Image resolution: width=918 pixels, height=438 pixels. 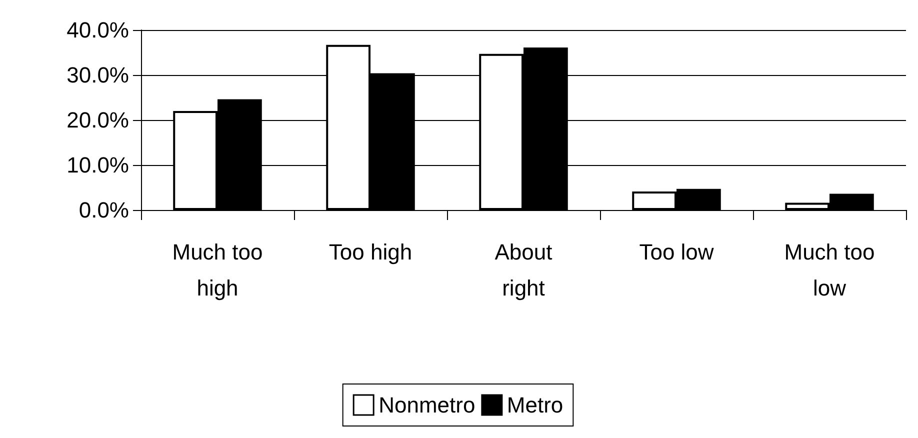 What do you see at coordinates (676, 252) in the screenshot?
I see `x-tick-label: Too low` at bounding box center [676, 252].